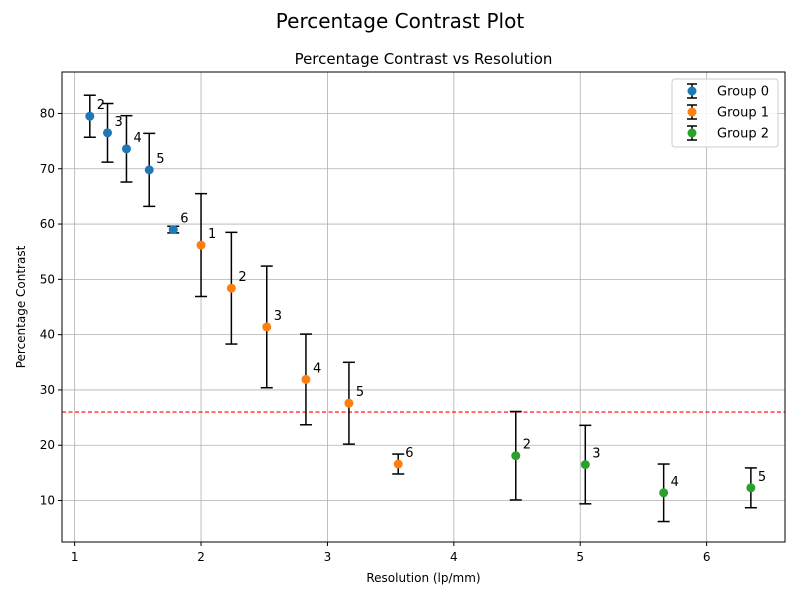 The height and width of the screenshot is (604, 800). What do you see at coordinates (47, 445) in the screenshot?
I see `y-tick-label: 20` at bounding box center [47, 445].